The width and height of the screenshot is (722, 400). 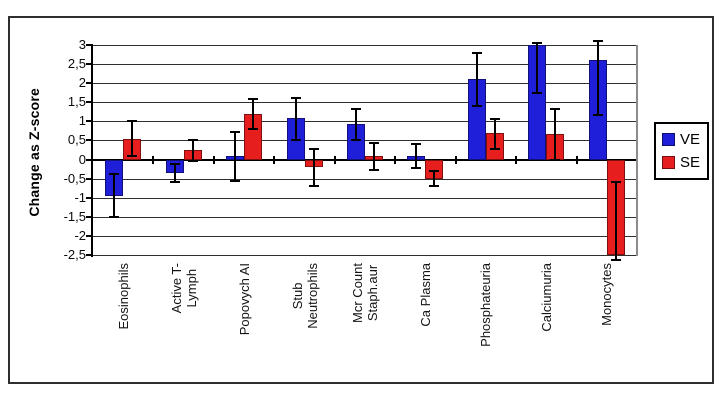 What do you see at coordinates (82, 44) in the screenshot?
I see `y-tick-label: 3` at bounding box center [82, 44].